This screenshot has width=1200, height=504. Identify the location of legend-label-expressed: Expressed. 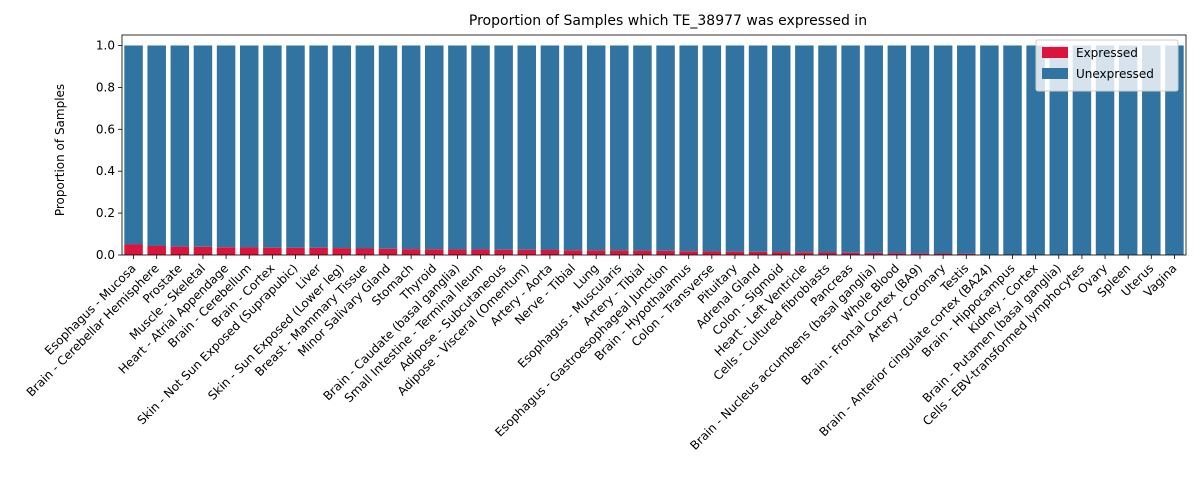
(1107, 53).